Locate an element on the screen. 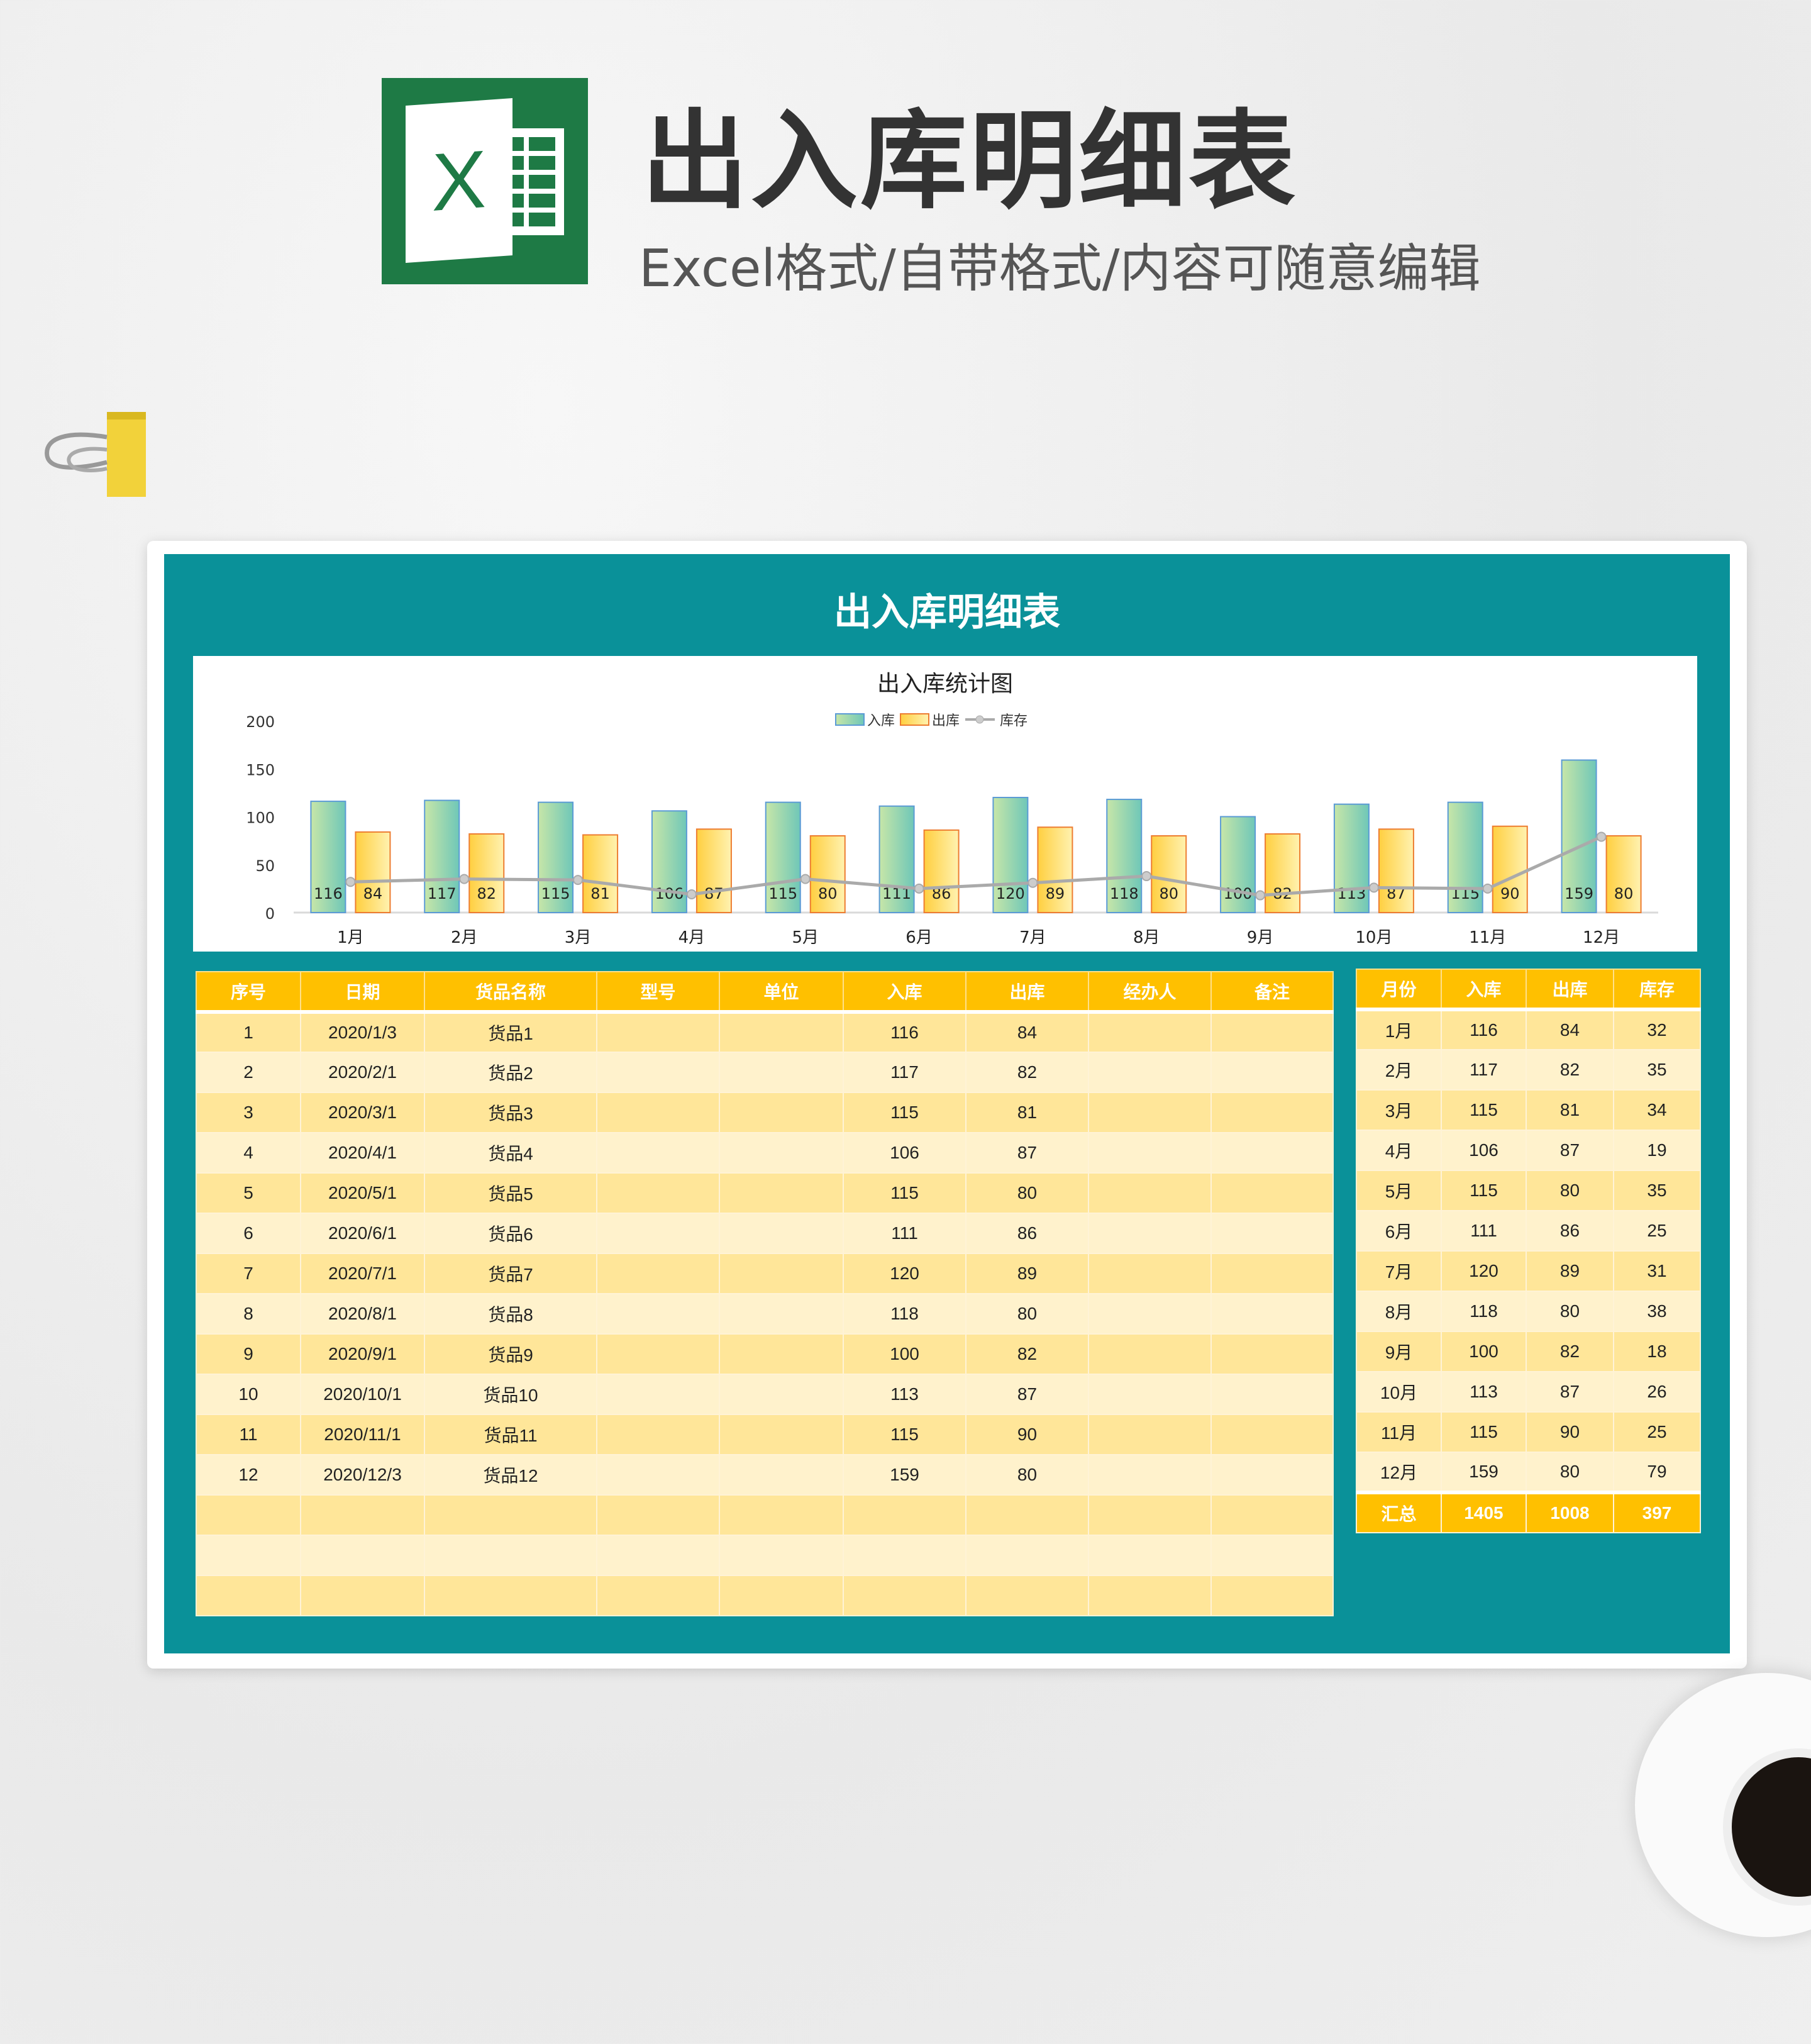  table-cell: 18 is located at coordinates (1657, 1351).